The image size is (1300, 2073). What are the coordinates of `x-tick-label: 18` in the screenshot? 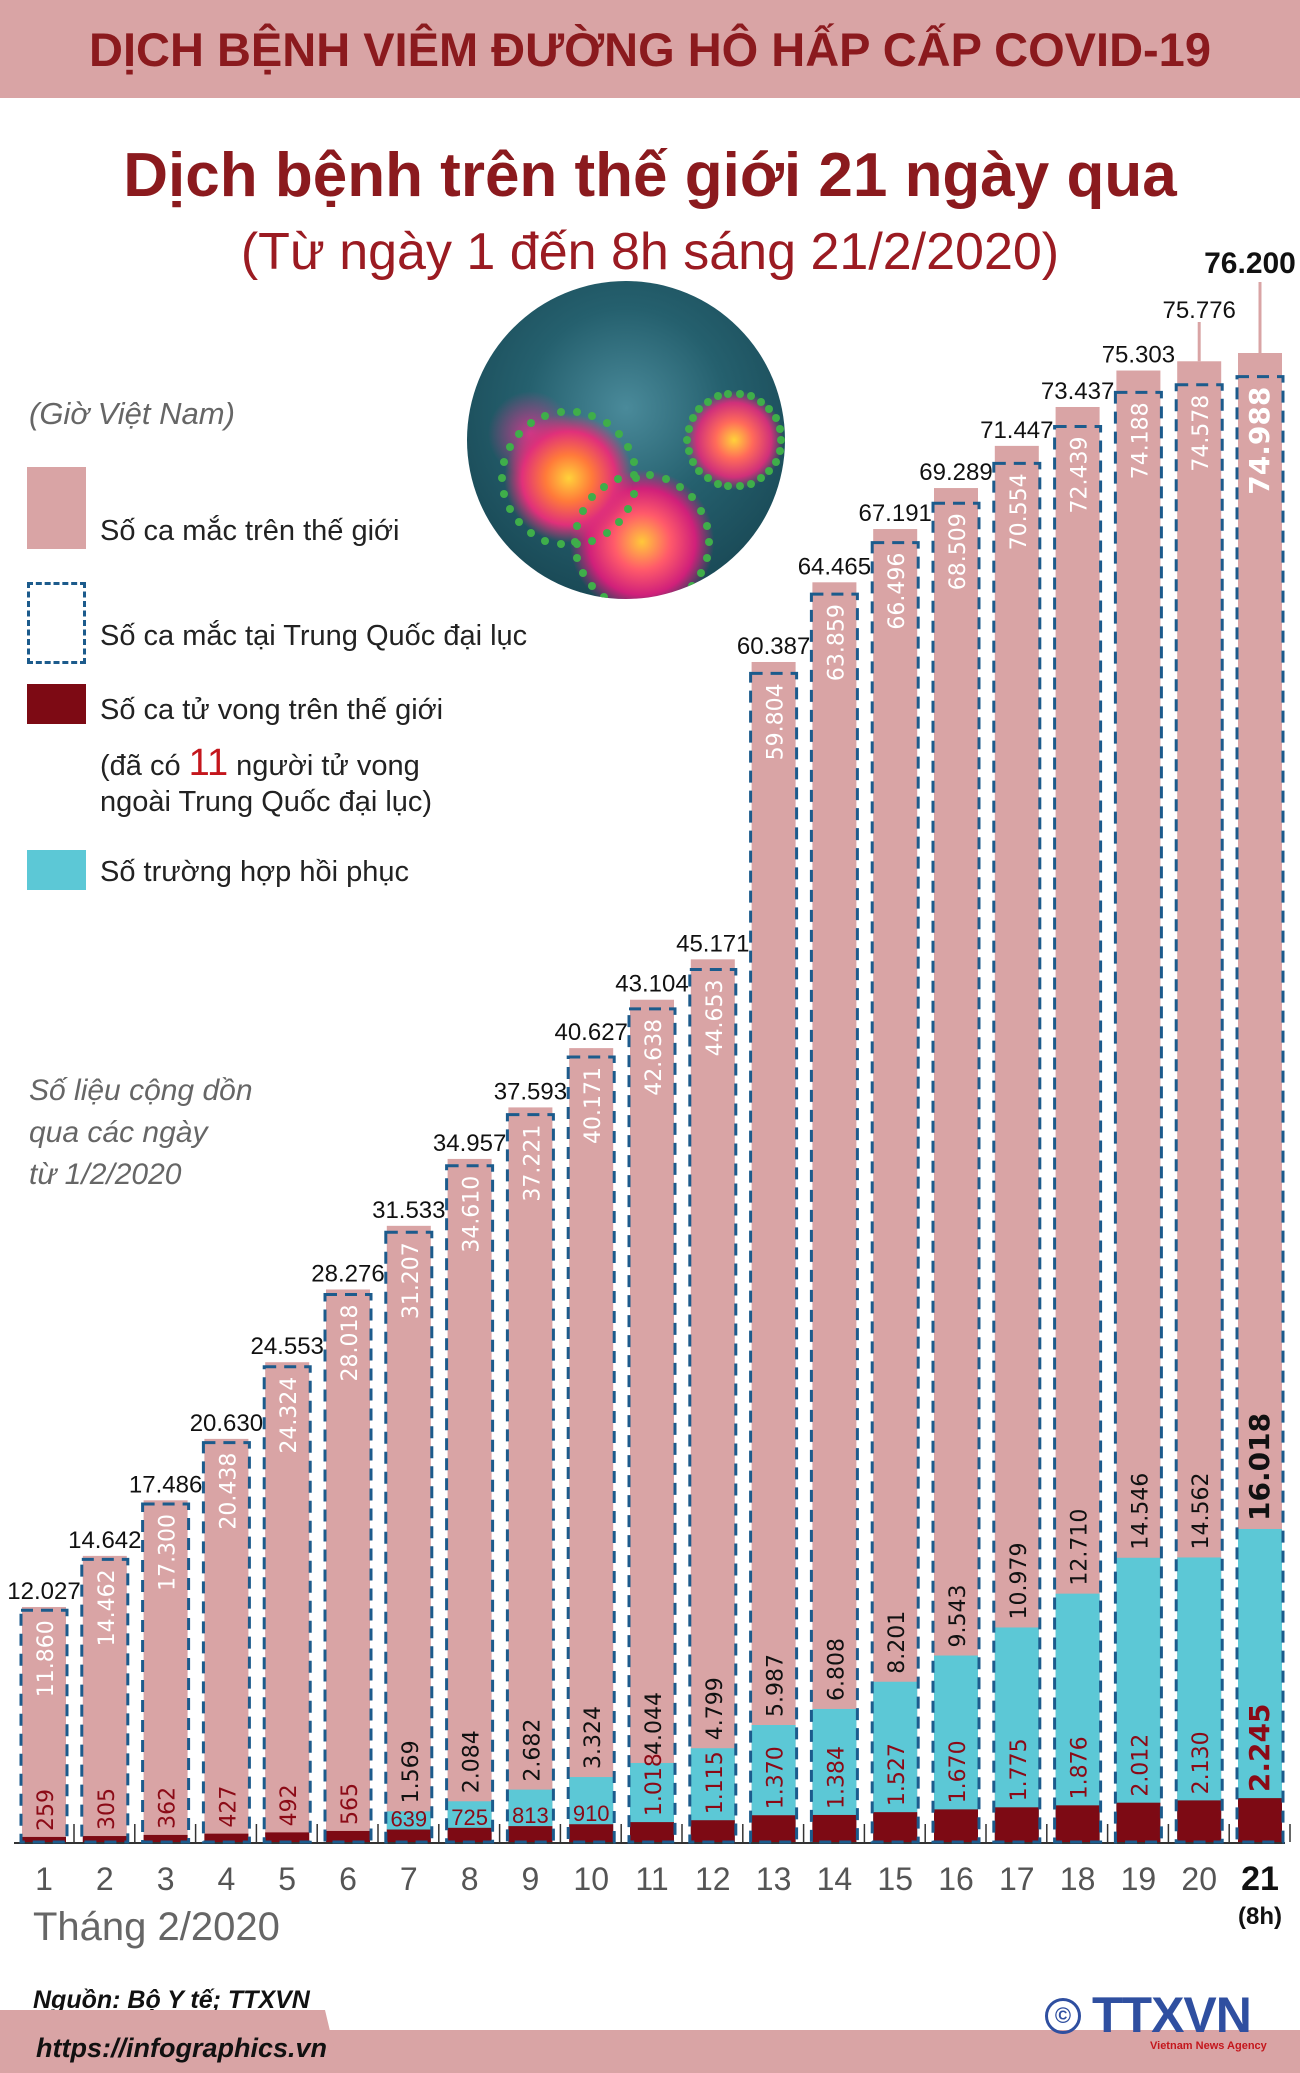 It's located at (1078, 1879).